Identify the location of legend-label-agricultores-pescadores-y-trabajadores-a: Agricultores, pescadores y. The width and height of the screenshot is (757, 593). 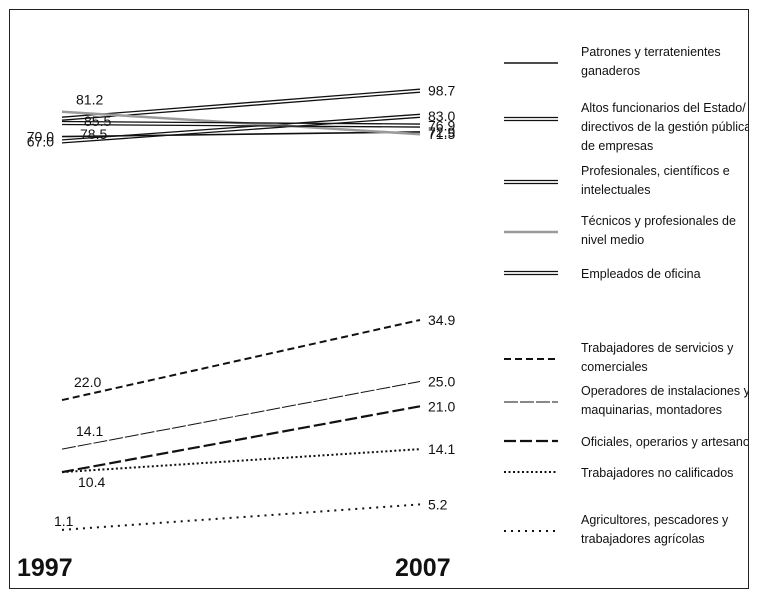
(655, 520).